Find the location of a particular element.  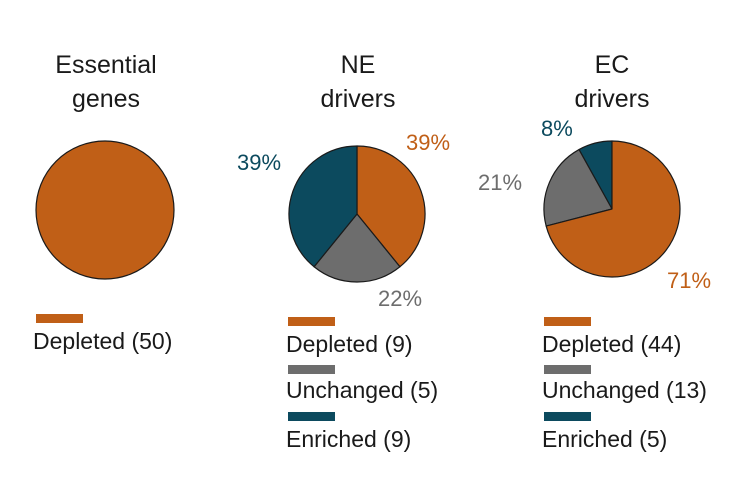

pie-1-title-line-2: genes is located at coordinates (106, 99).